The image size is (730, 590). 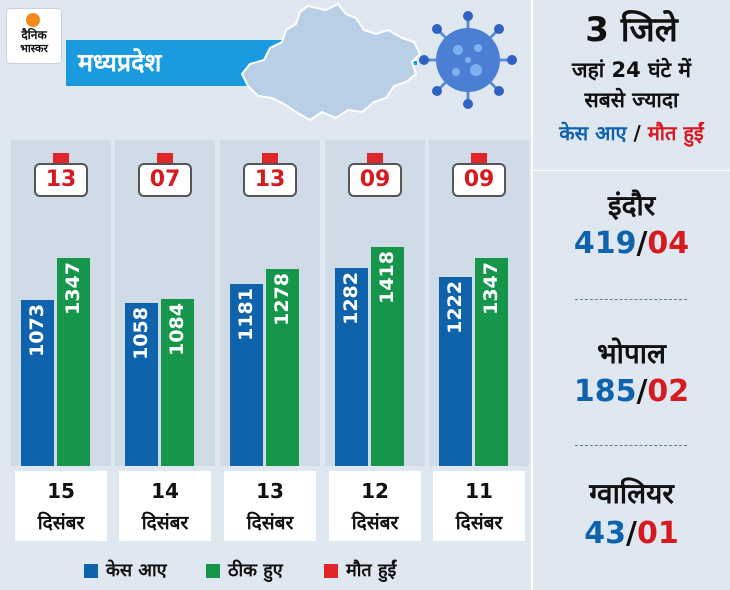 What do you see at coordinates (270, 506) in the screenshot?
I see `date-label: 13 दिसंबर` at bounding box center [270, 506].